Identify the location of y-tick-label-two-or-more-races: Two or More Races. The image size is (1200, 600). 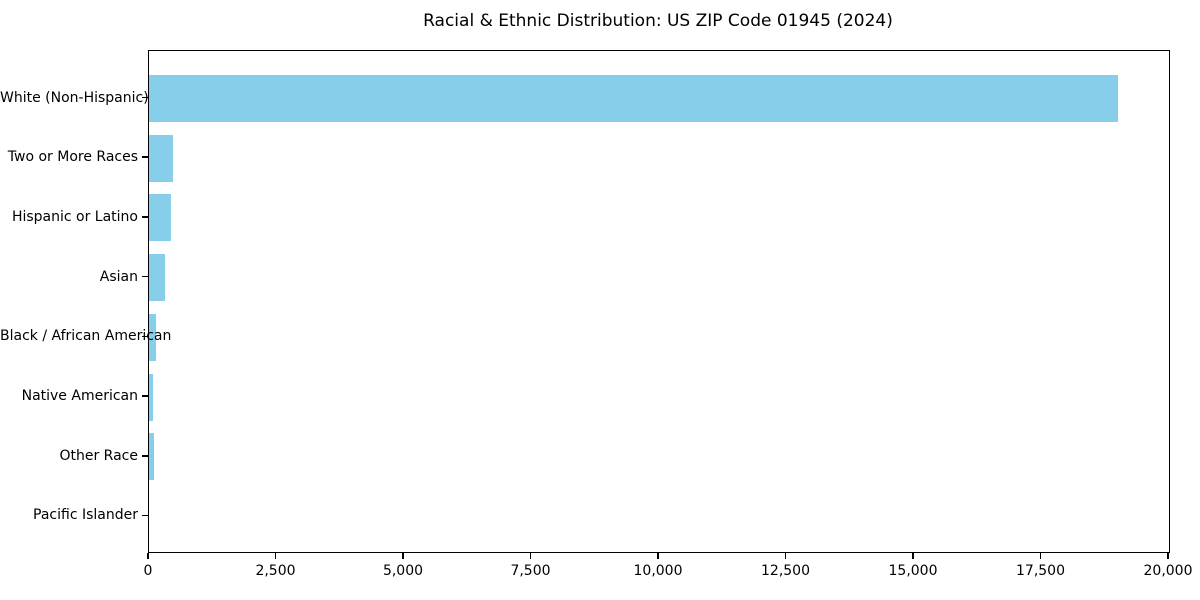
(72, 157).